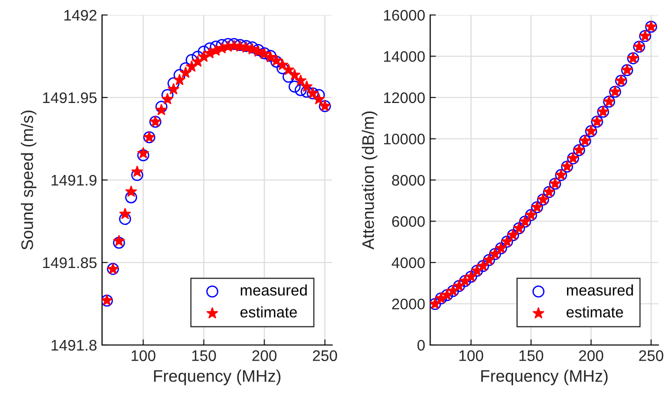 The height and width of the screenshot is (400, 667). I want to click on y-tick-label: 2000, so click(408, 304).